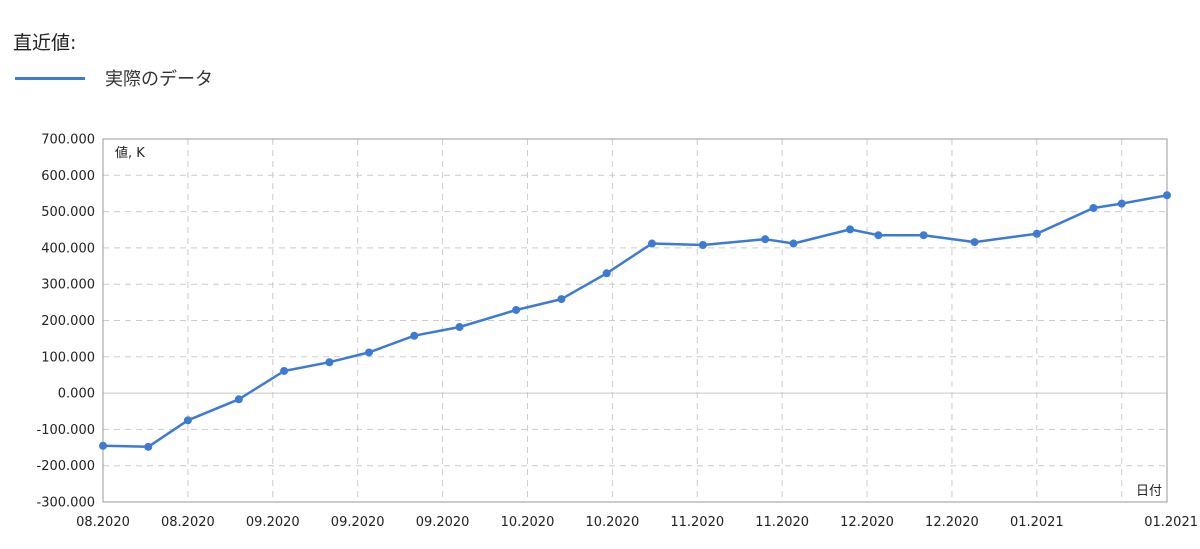 The image size is (1200, 549). I want to click on y-tick-label: -200.000, so click(66, 466).